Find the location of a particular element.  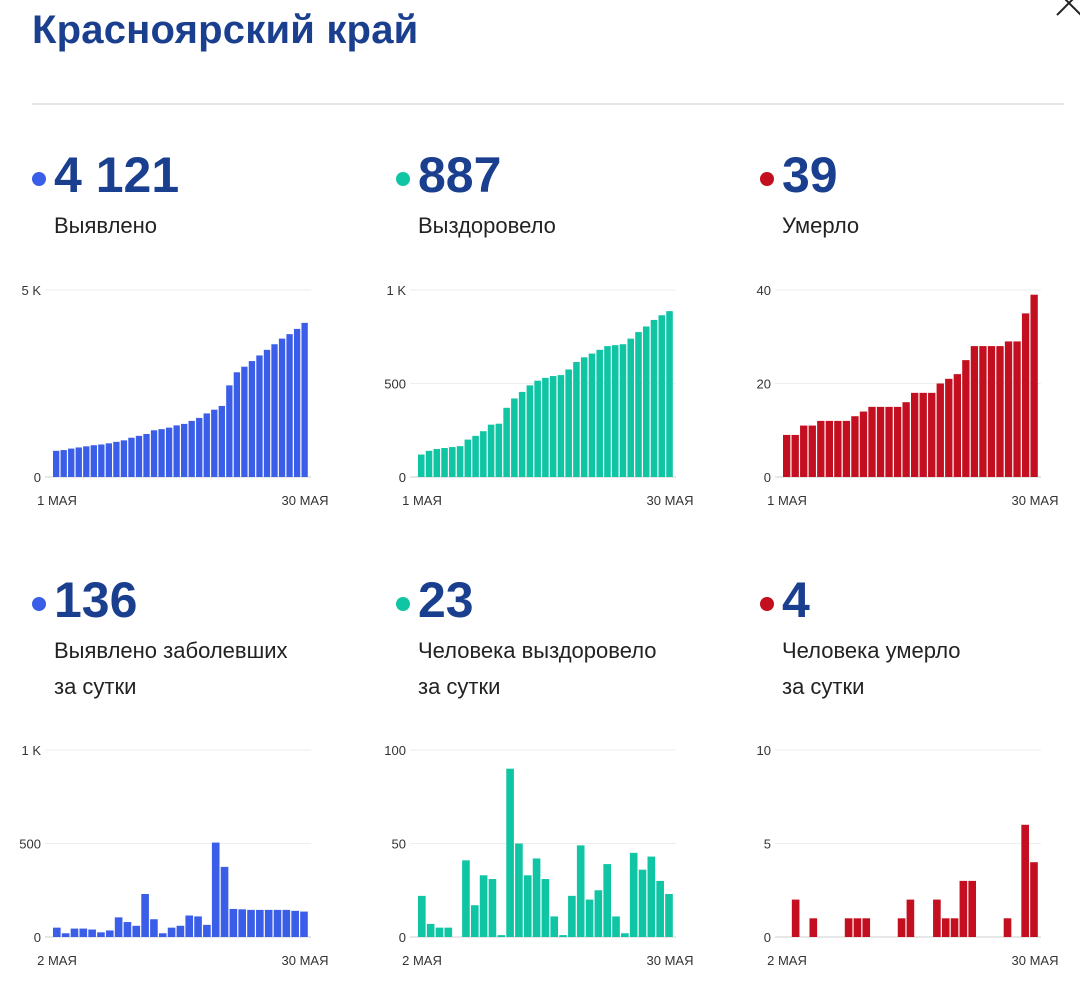

stat-label: Выздоровело is located at coordinates (487, 226).